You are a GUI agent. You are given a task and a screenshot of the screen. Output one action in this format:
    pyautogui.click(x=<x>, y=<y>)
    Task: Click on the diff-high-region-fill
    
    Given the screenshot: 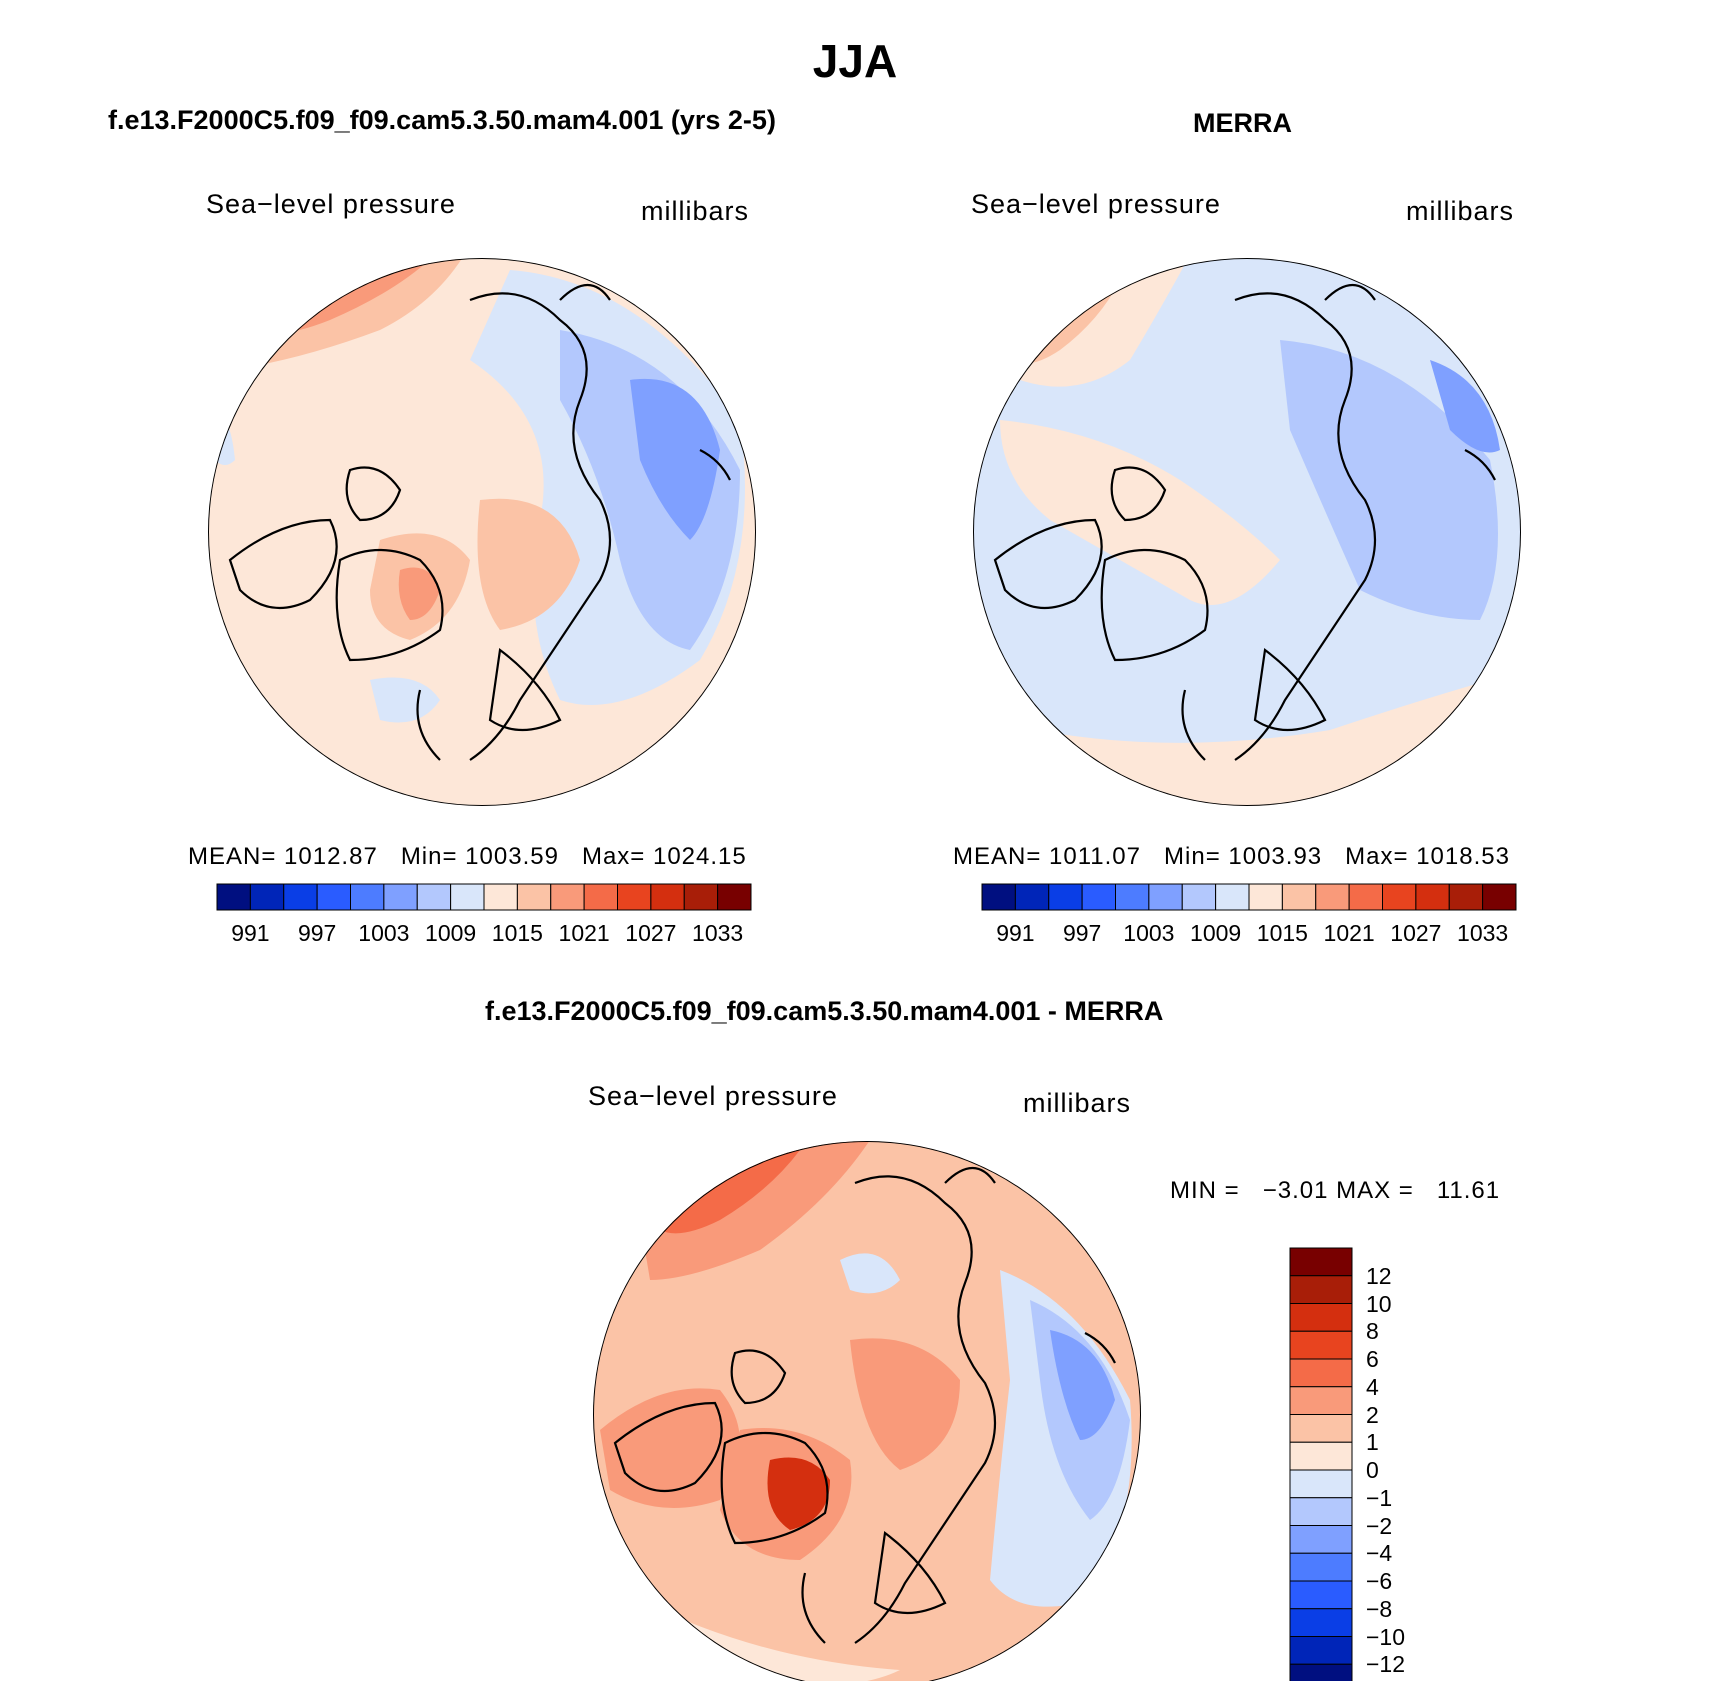 What is the action you would take?
    pyautogui.click(x=755, y=1210)
    